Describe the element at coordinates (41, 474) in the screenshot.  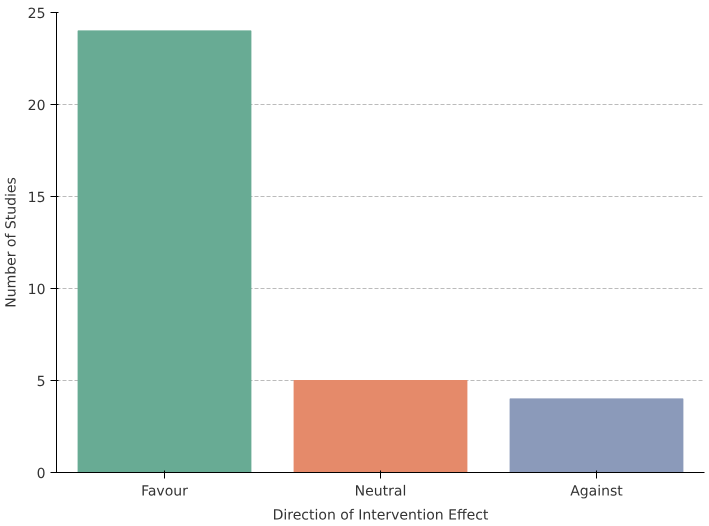
I see `y-tick-label: 0` at that location.